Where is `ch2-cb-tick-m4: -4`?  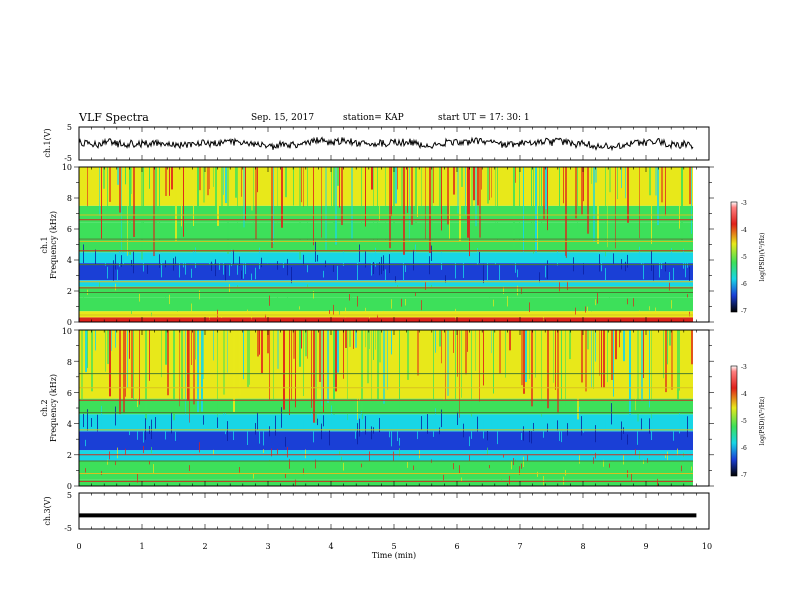 ch2-cb-tick-m4: -4 is located at coordinates (744, 394).